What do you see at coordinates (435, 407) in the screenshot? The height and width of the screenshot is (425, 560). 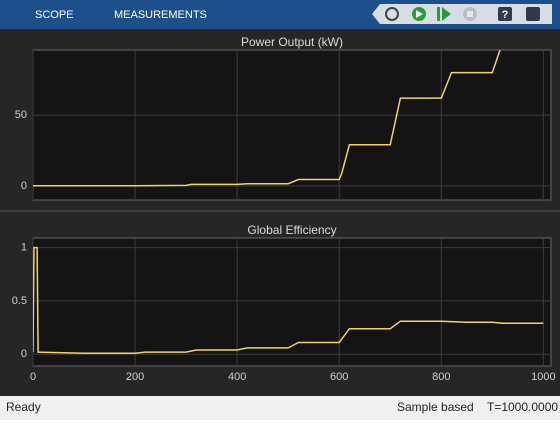 I see `status-mode: Sample based` at bounding box center [435, 407].